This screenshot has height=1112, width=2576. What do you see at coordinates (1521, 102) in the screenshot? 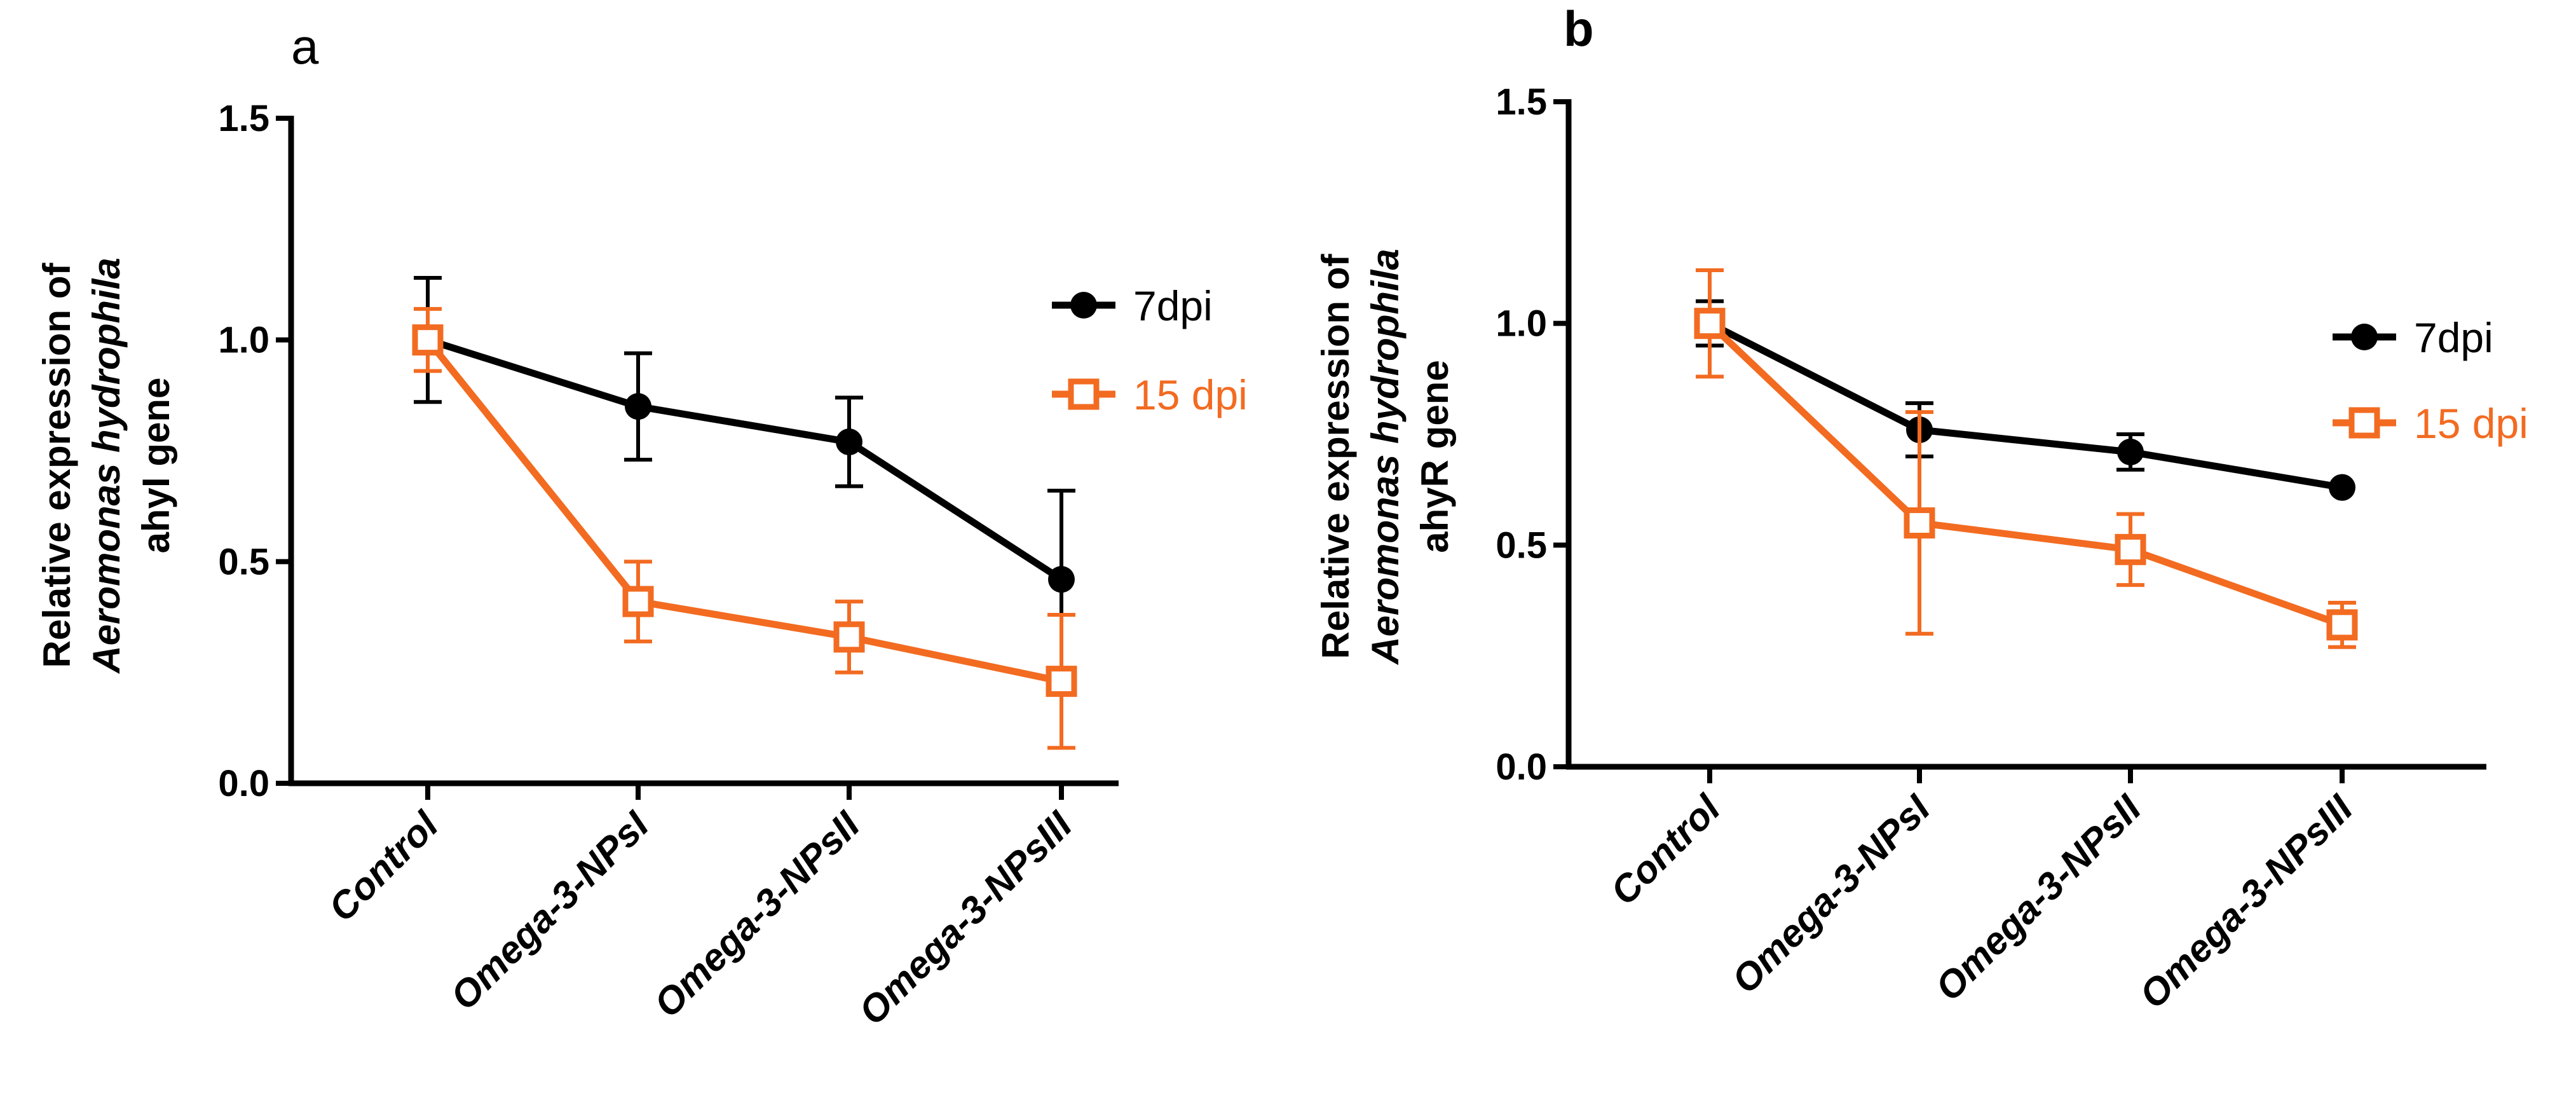
I see `panel-b-ytick-label: 1.5` at bounding box center [1521, 102].